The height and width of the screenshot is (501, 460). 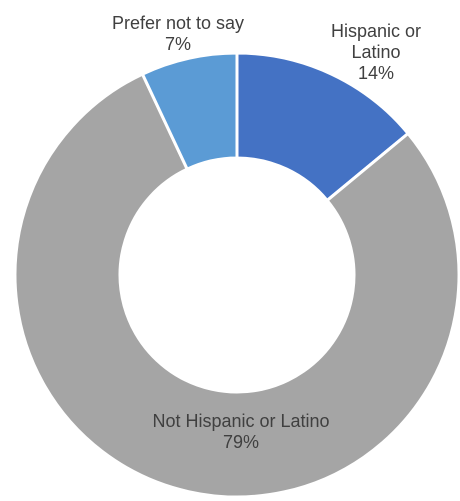 What do you see at coordinates (178, 44) in the screenshot?
I see `data-label-percent-prefer-not-to-say: 7%` at bounding box center [178, 44].